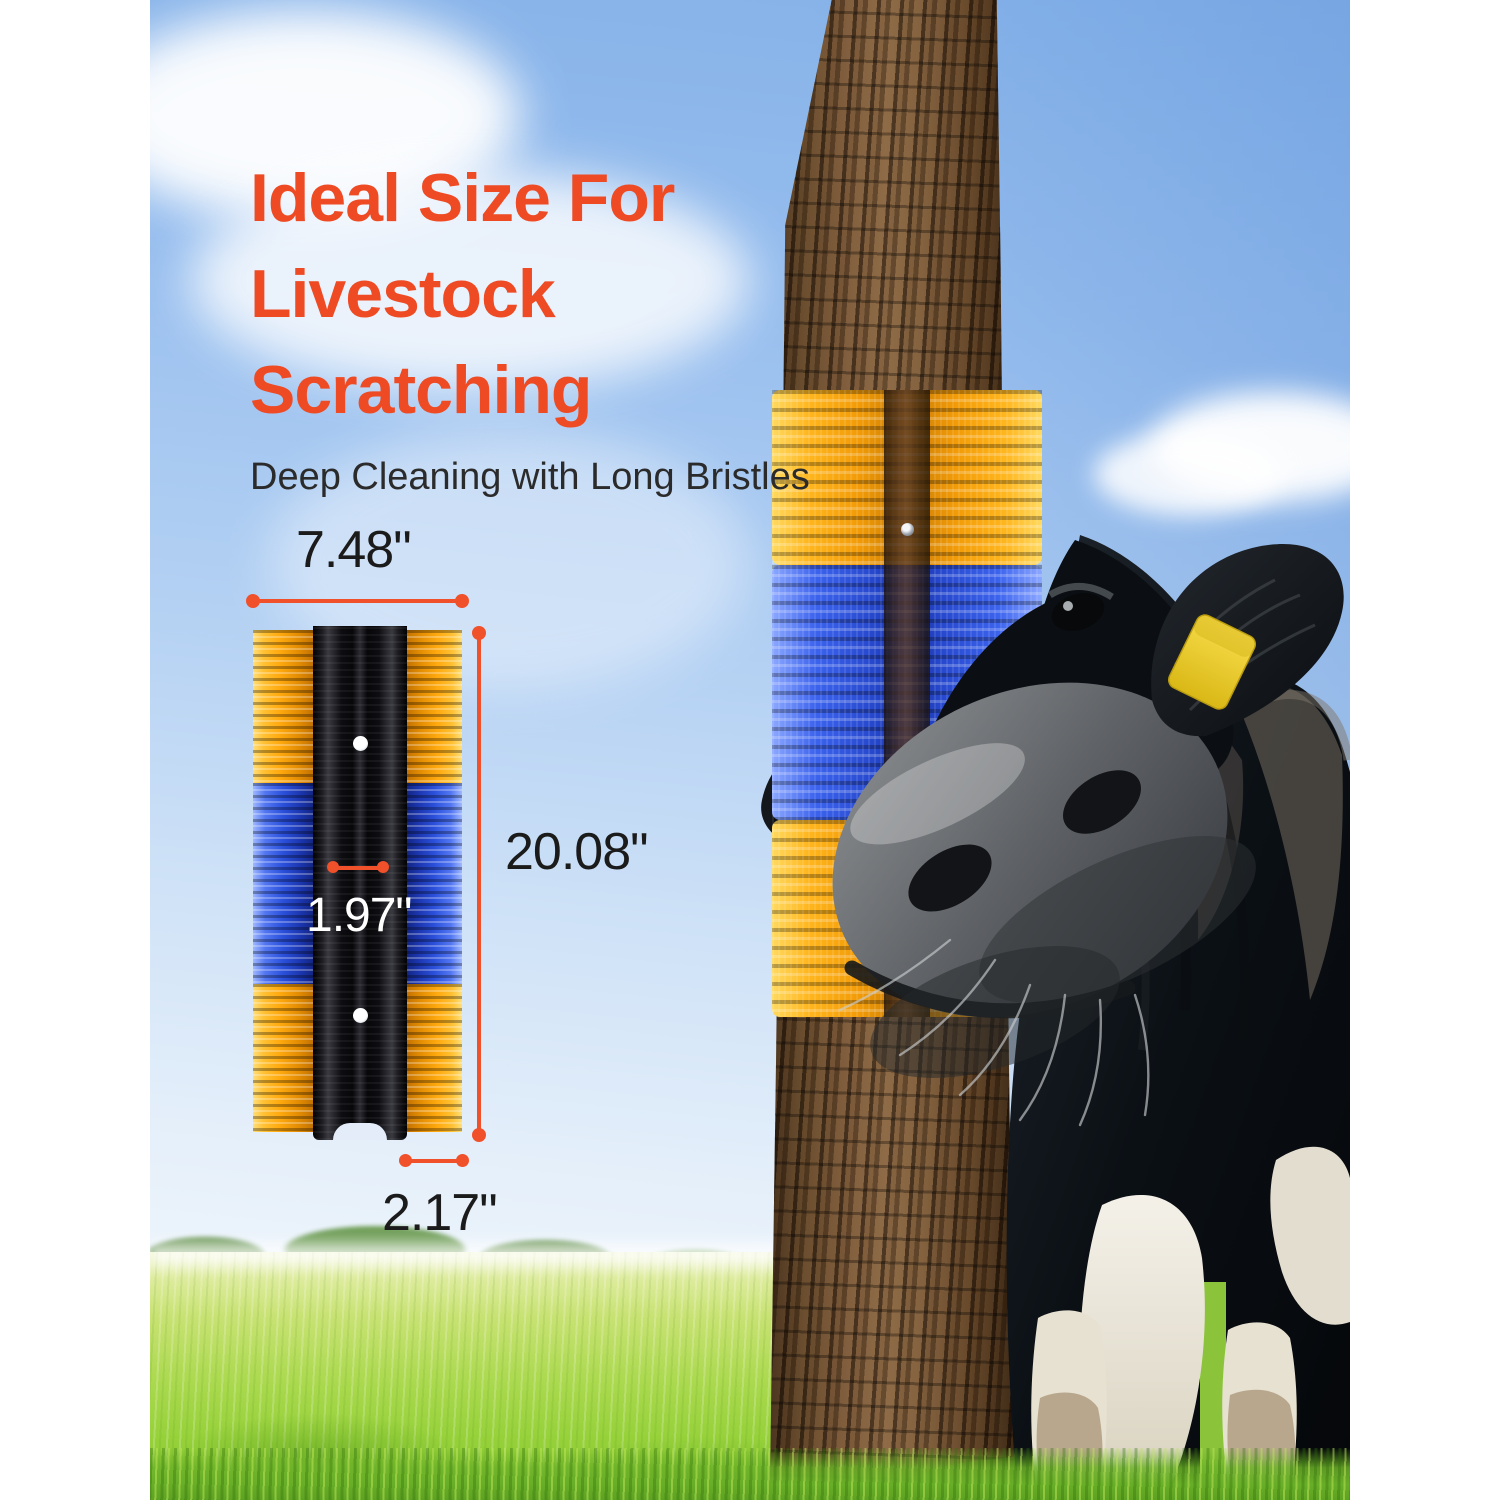 Image resolution: width=1500 pixels, height=1500 pixels. I want to click on screw, so click(907, 529).